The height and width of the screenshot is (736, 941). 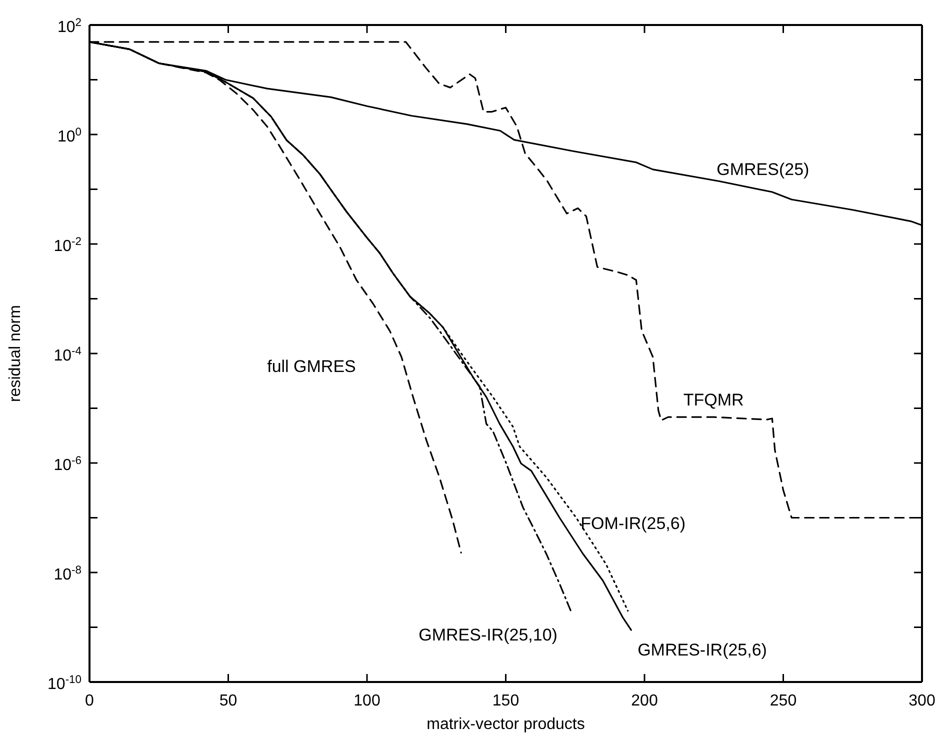 What do you see at coordinates (69, 136) in the screenshot?
I see `y-tick-label: 10$^{0}$` at bounding box center [69, 136].